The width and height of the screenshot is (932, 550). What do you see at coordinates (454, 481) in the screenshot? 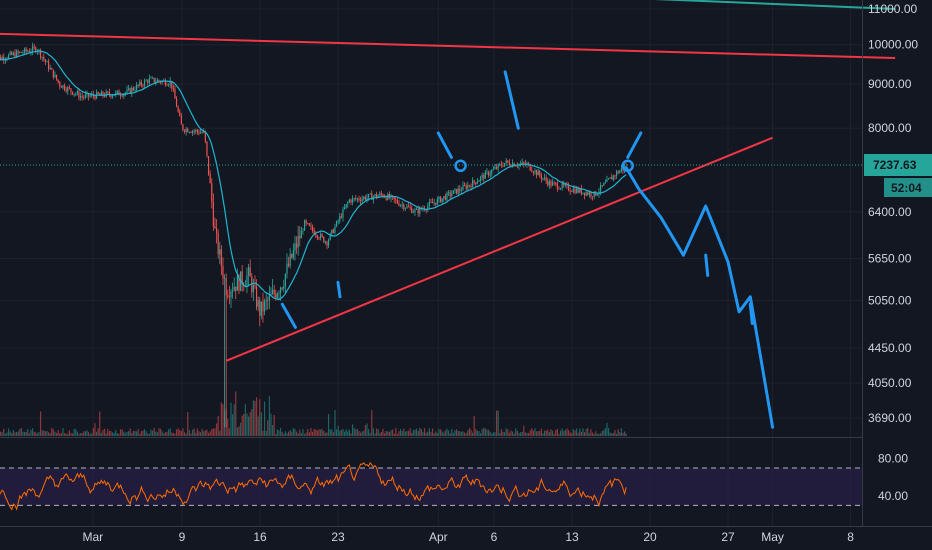
I see `rsi-pane: 80.00 40.00` at bounding box center [454, 481].